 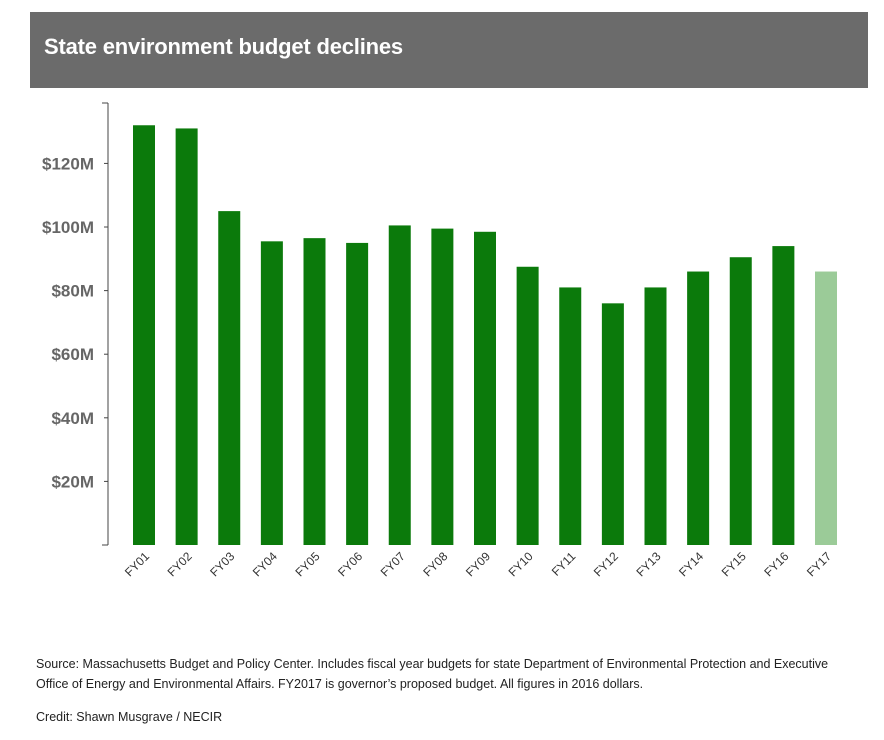 I want to click on bar-fy09, so click(x=485, y=388).